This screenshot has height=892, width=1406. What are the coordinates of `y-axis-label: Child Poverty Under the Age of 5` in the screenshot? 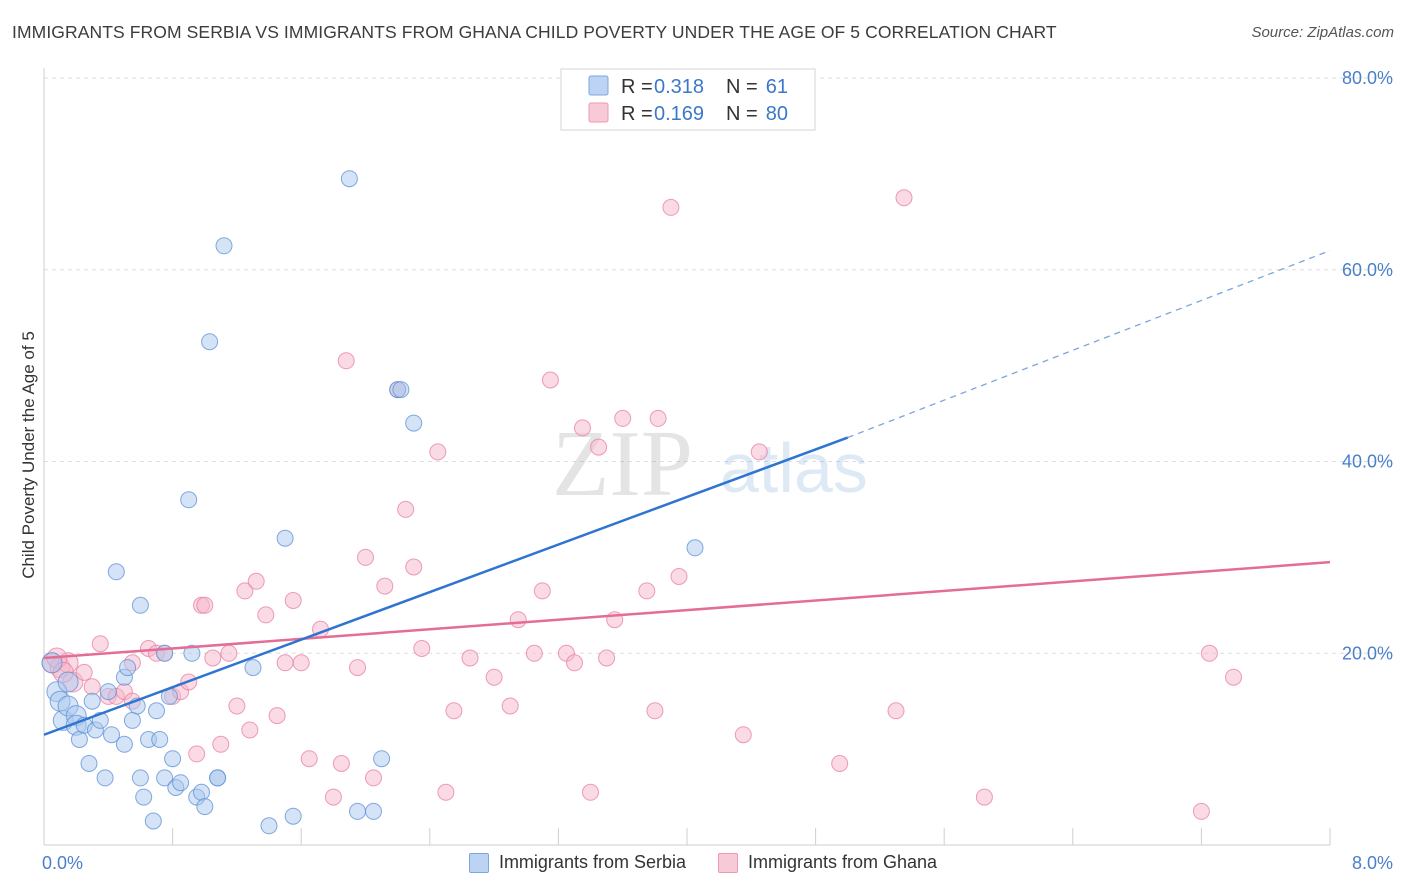 It's located at (28, 455).